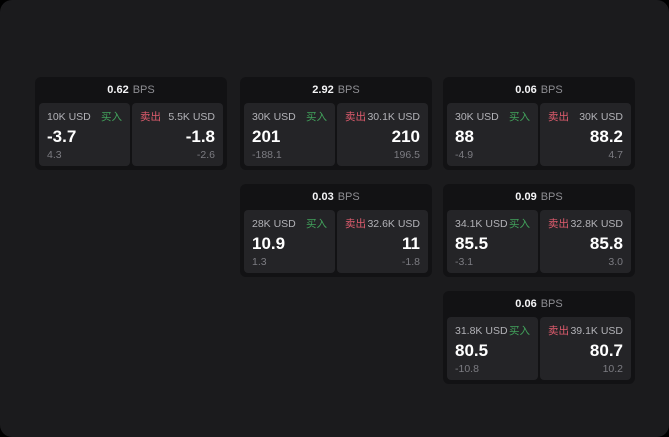 Image resolution: width=669 pixels, height=437 pixels. I want to click on buy-panel: 30K USD 买入 201 -188.1, so click(289, 134).